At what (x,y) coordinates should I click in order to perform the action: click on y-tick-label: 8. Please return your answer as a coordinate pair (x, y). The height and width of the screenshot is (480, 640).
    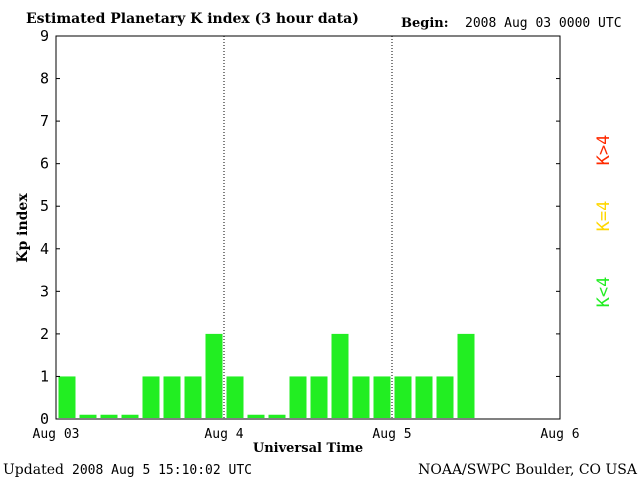
    Looking at the image, I should click on (44, 79).